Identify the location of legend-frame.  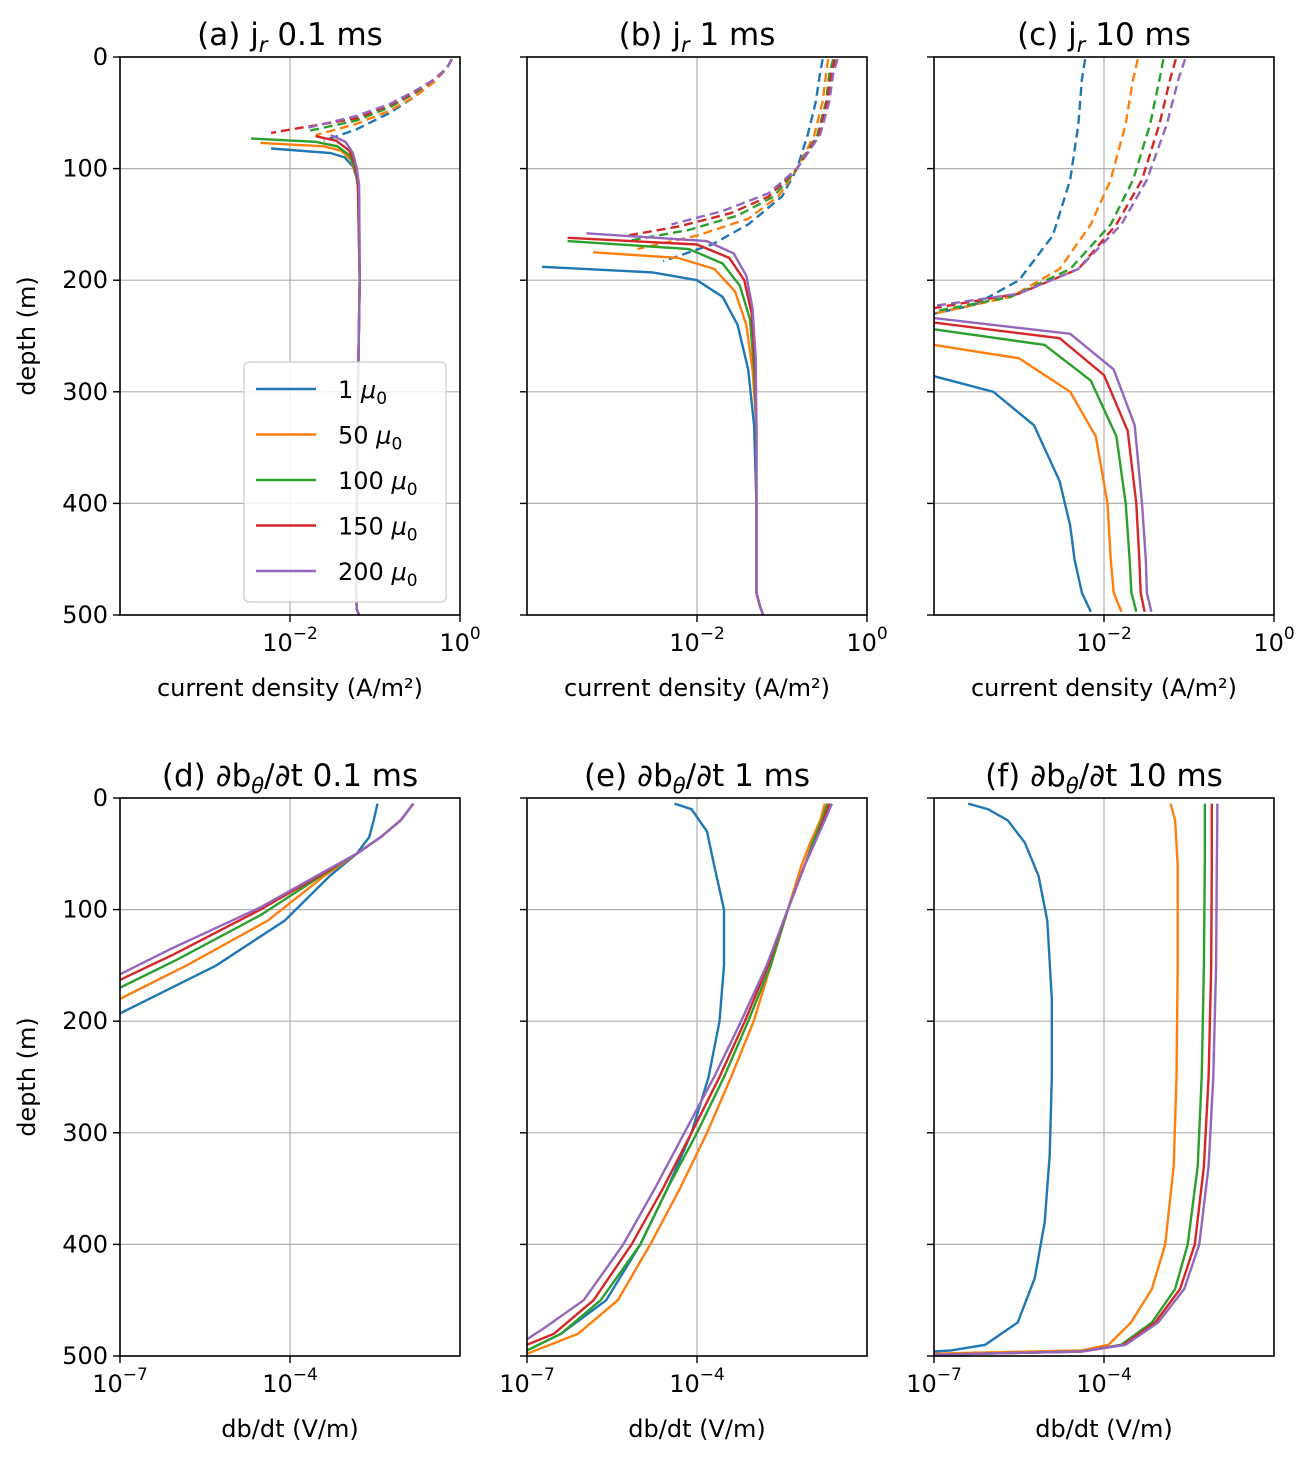
(345, 482).